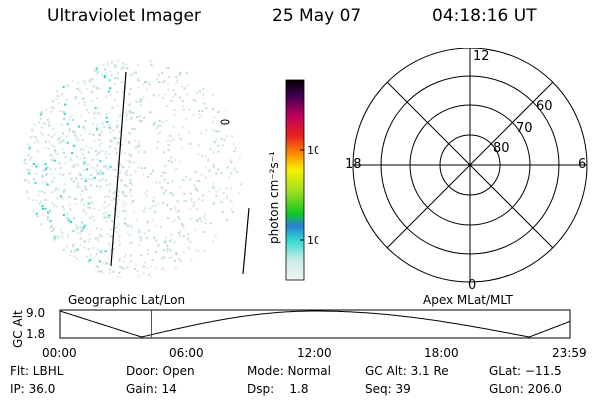  What do you see at coordinates (295, 180) in the screenshot?
I see `colorbar-gradient` at bounding box center [295, 180].